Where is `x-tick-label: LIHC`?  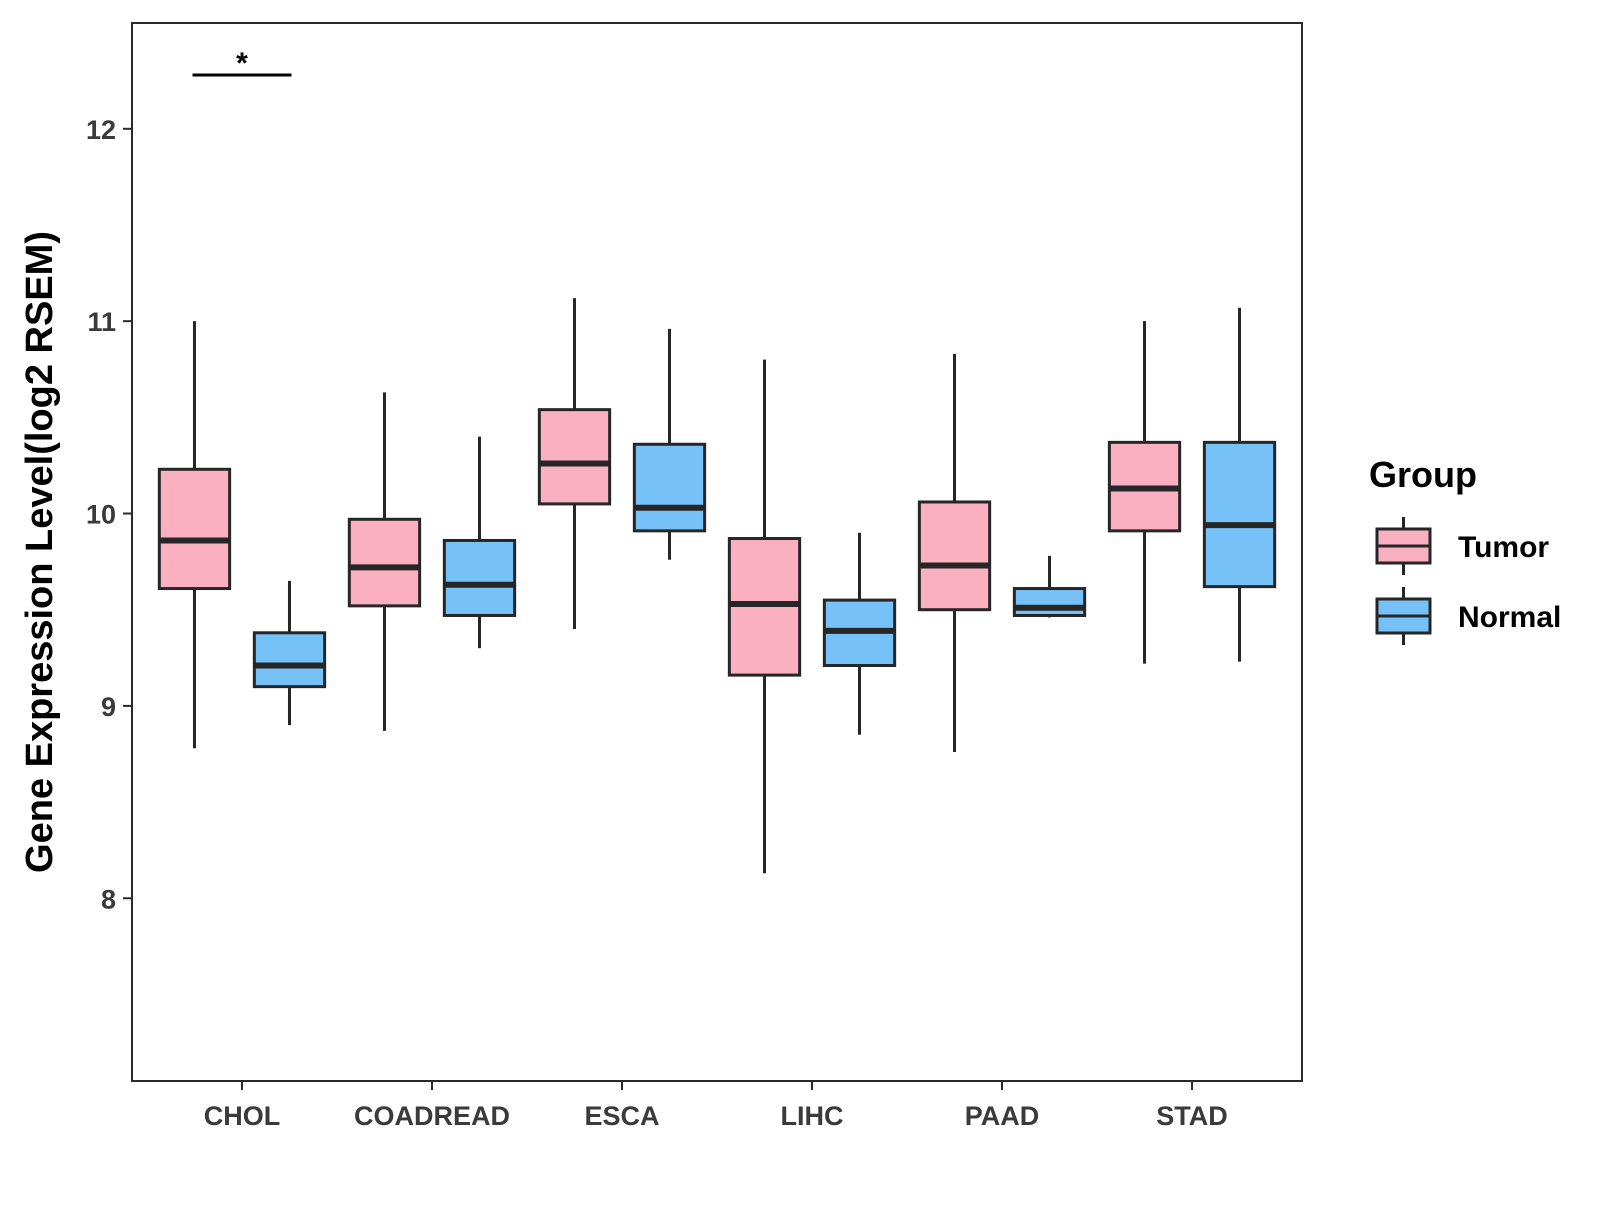
x-tick-label: LIHC is located at coordinates (812, 1116).